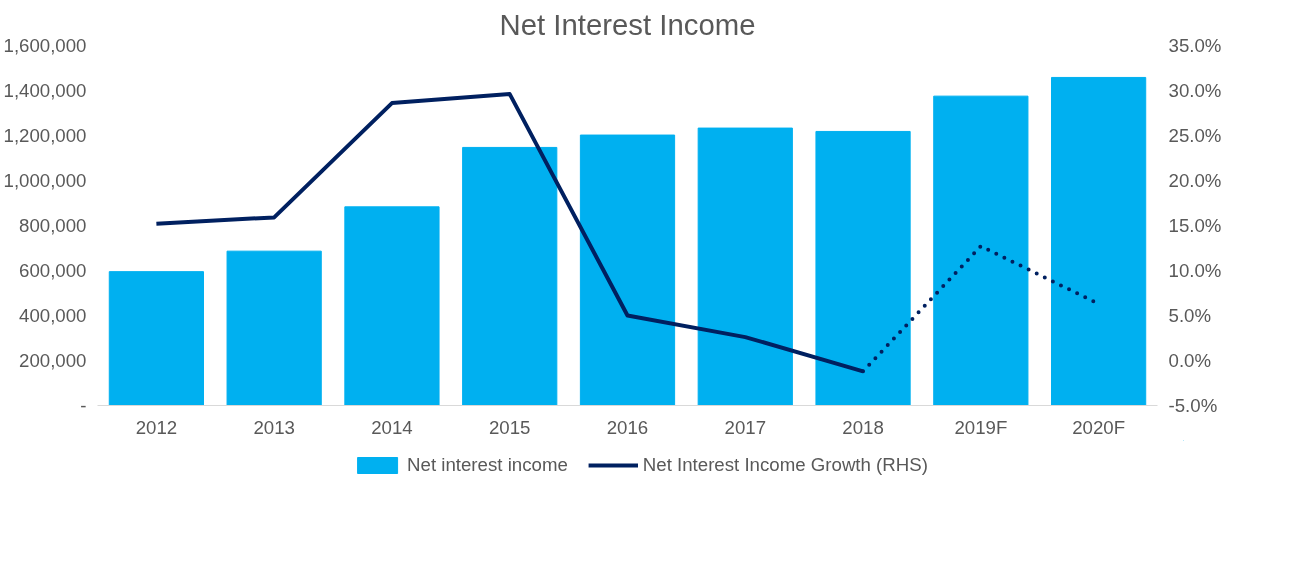 Image resolution: width=1309 pixels, height=576 pixels. Describe the element at coordinates (1195, 90) in the screenshot. I see `y2-tick-label: 30.0%` at that location.